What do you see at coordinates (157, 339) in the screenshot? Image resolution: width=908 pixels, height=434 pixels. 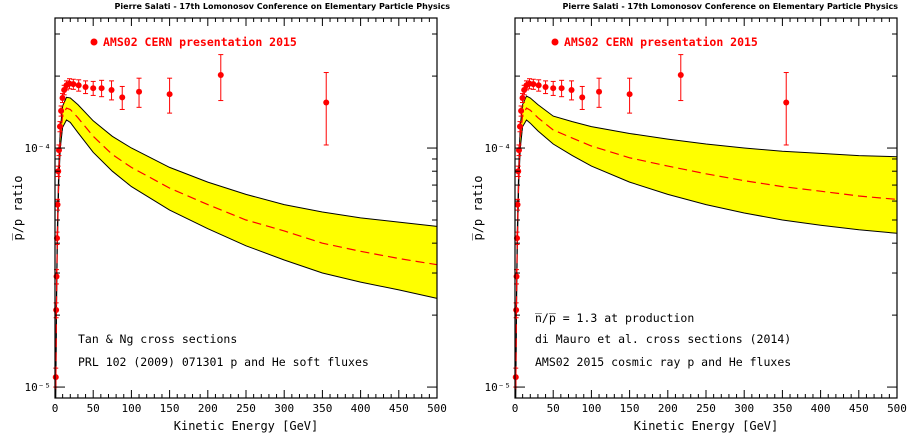 I see `annotation-cross-sections: Tan & Ng cross sections` at bounding box center [157, 339].